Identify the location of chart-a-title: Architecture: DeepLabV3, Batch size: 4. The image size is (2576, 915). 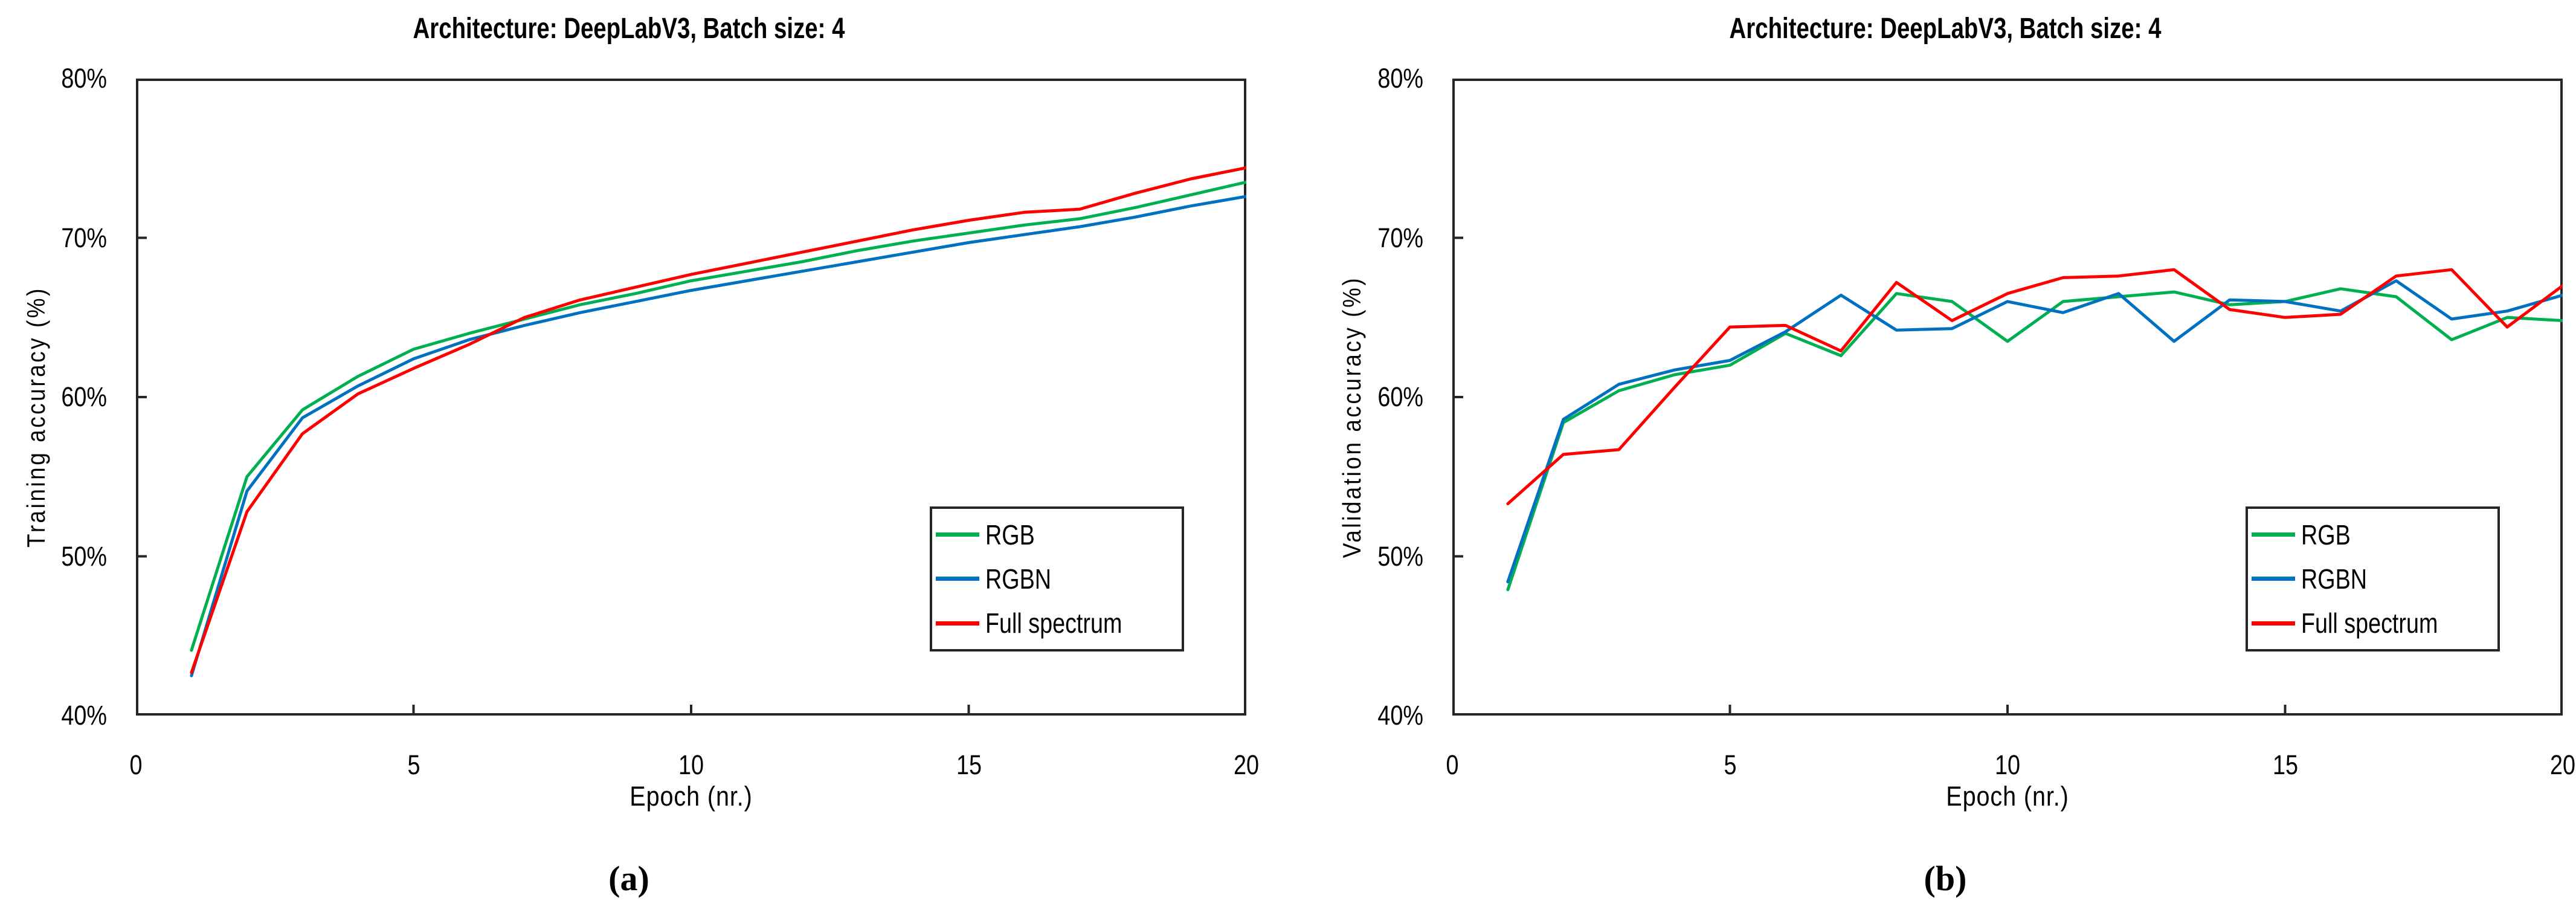
(629, 29).